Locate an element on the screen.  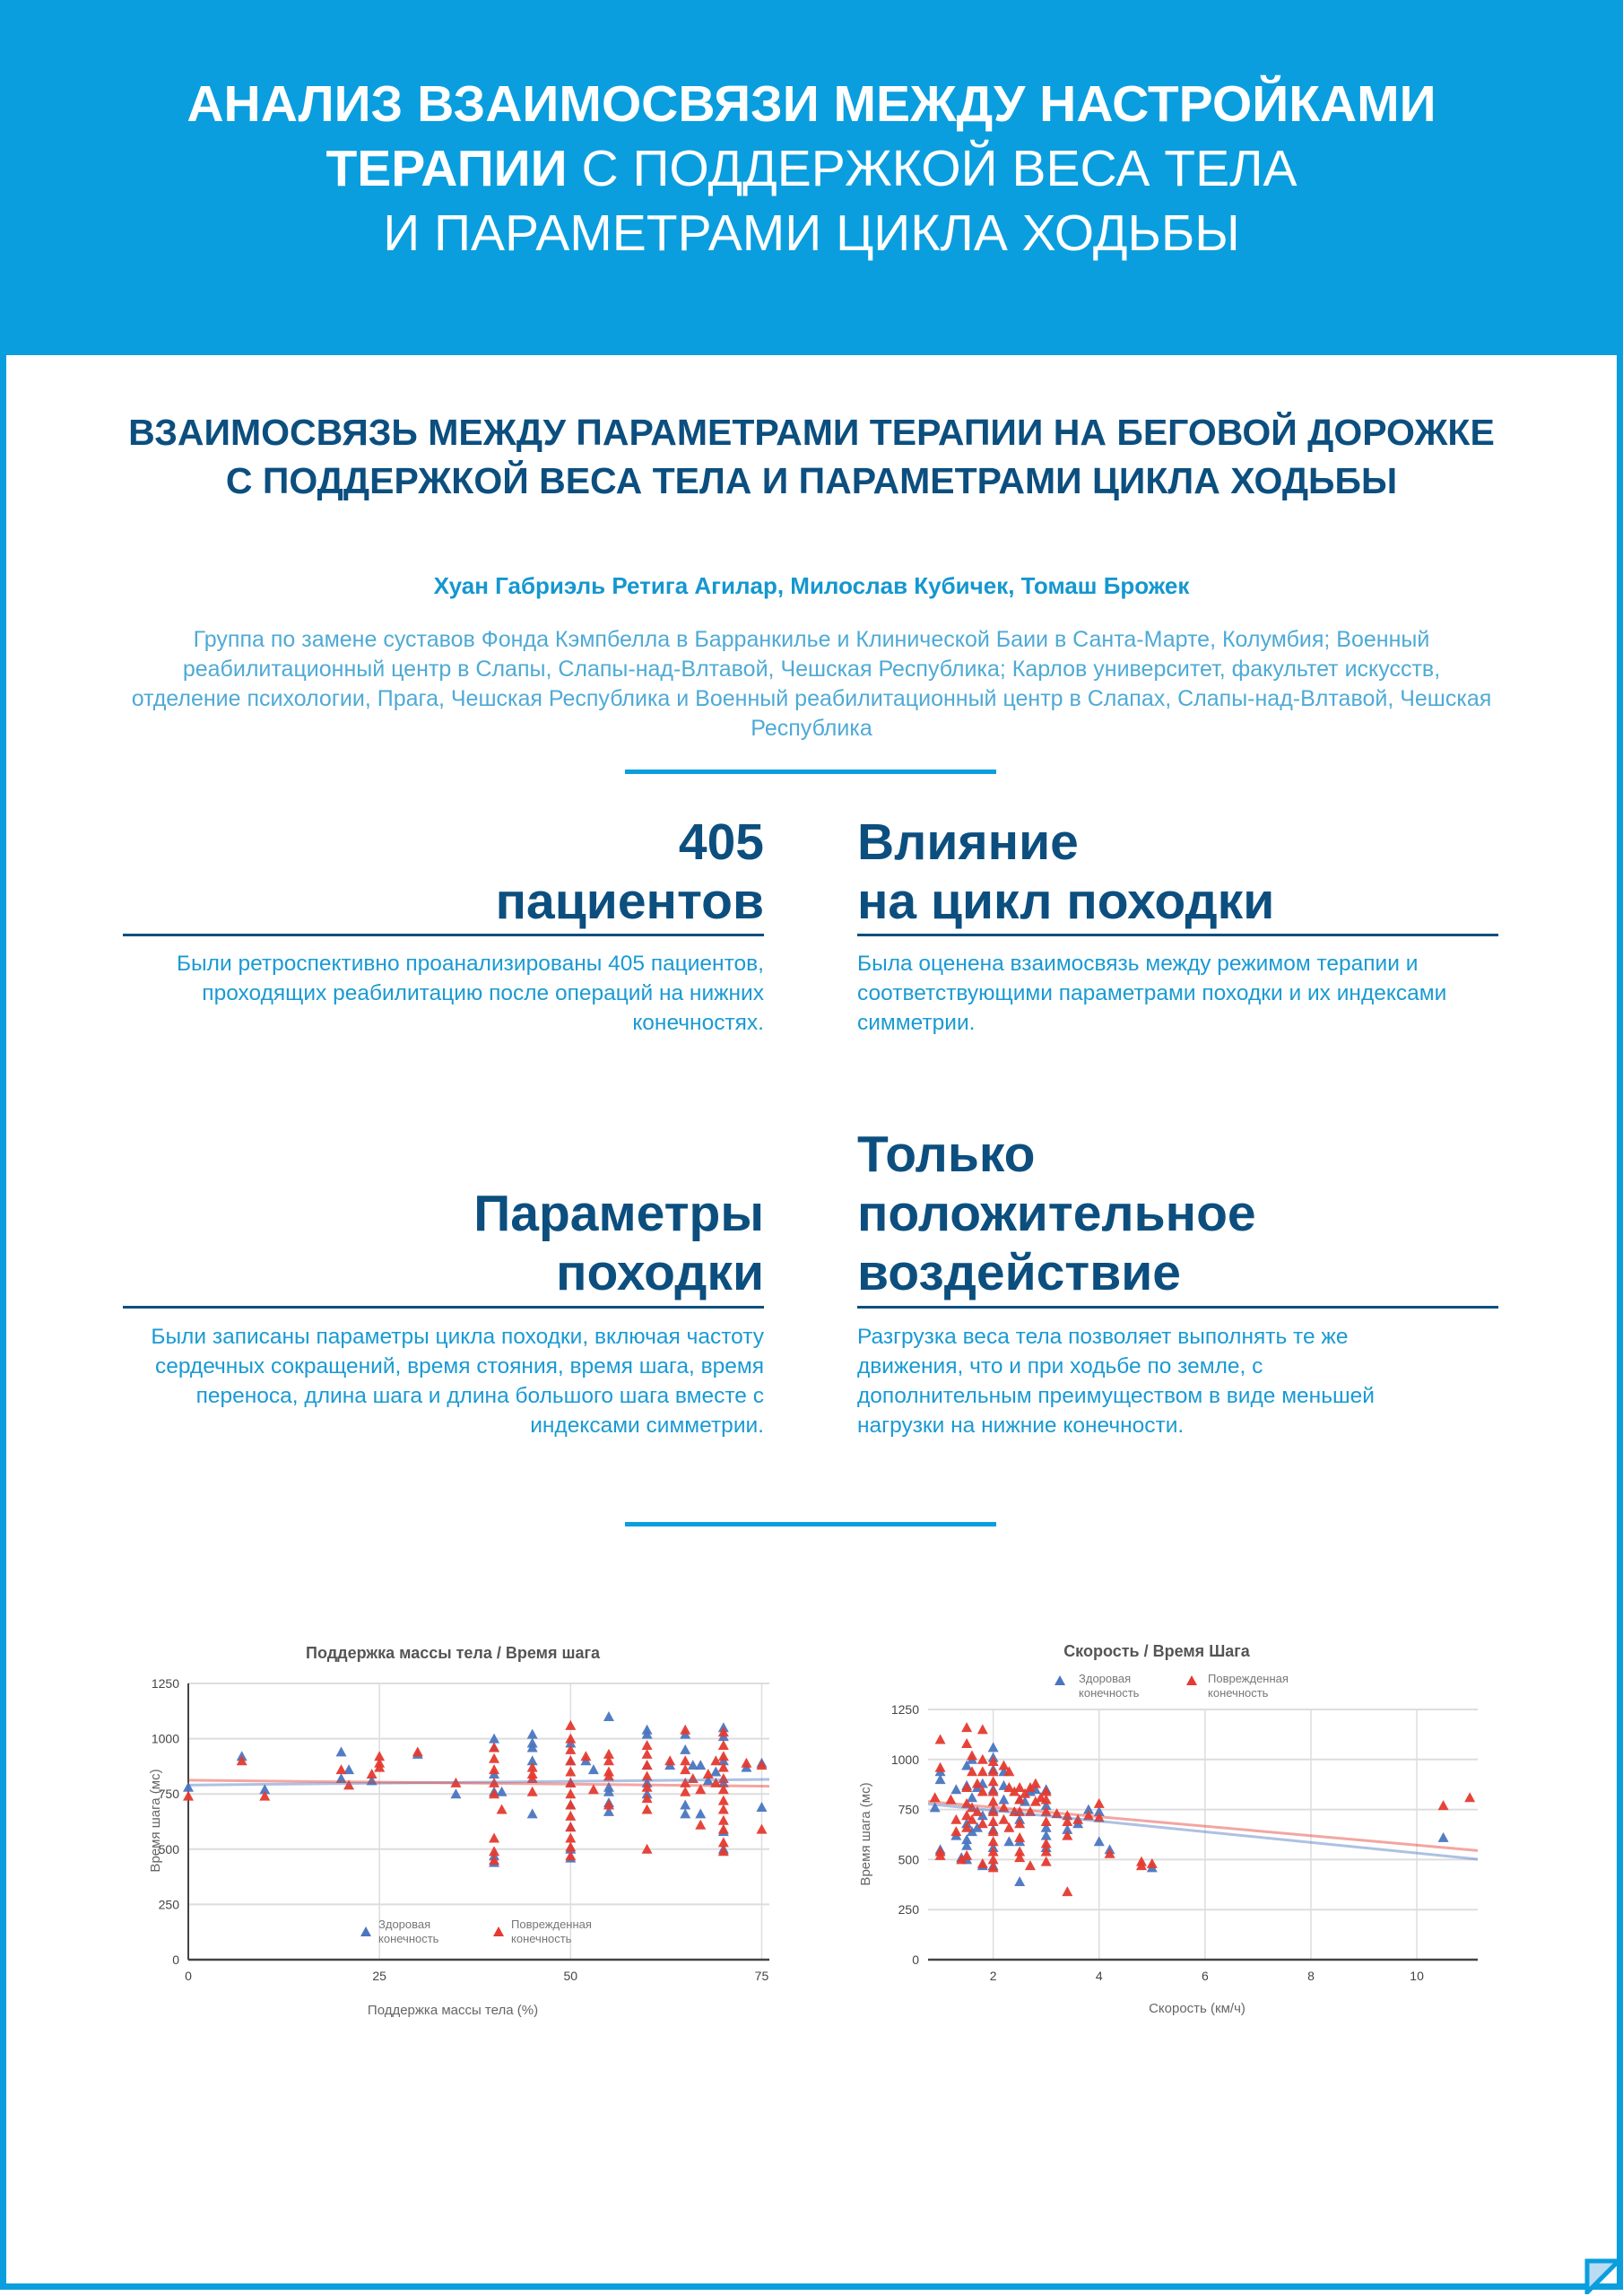
series-healthy is located at coordinates (1189, 1814).